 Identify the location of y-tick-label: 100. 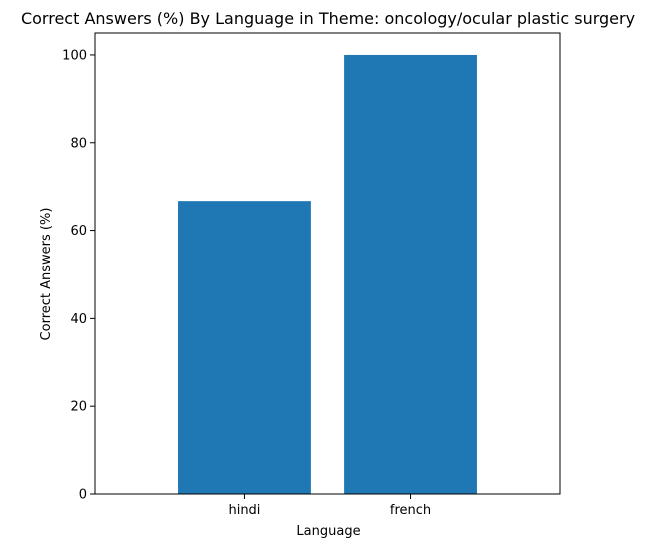
(74, 55).